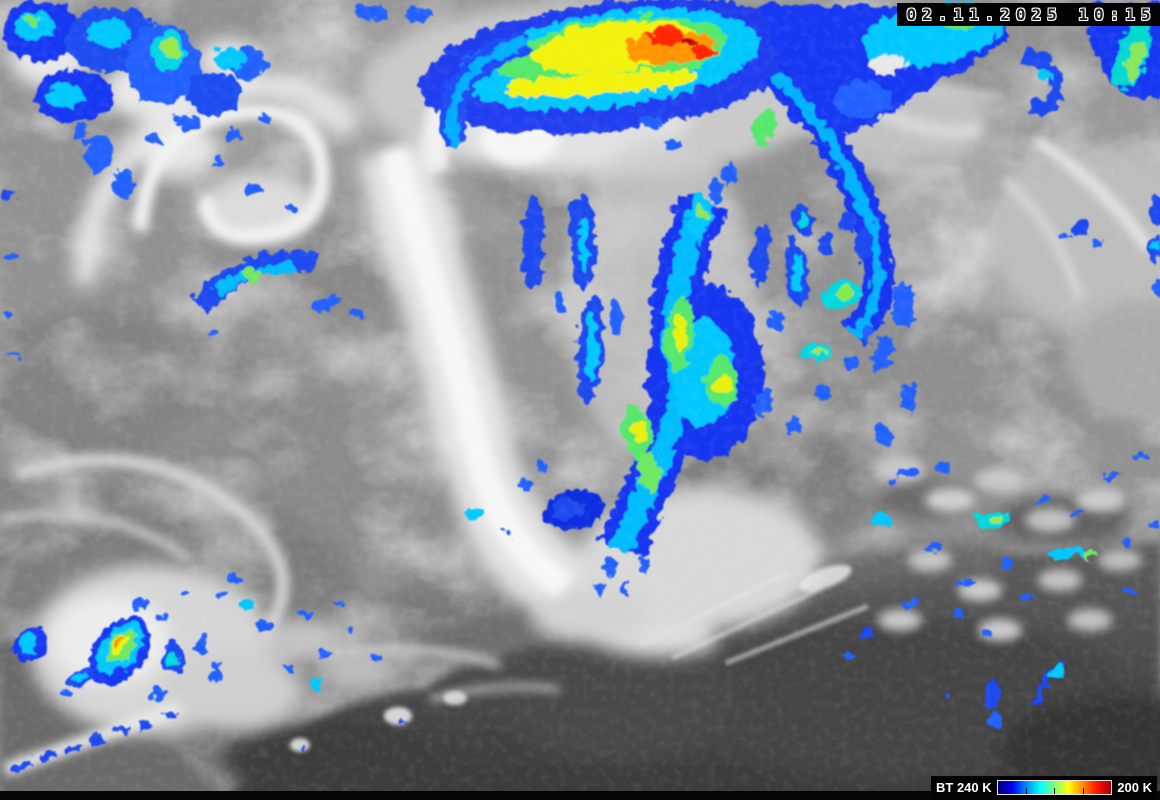 The image size is (1160, 800). Describe the element at coordinates (580, 795) in the screenshot. I see `bottom-border-strip` at that location.